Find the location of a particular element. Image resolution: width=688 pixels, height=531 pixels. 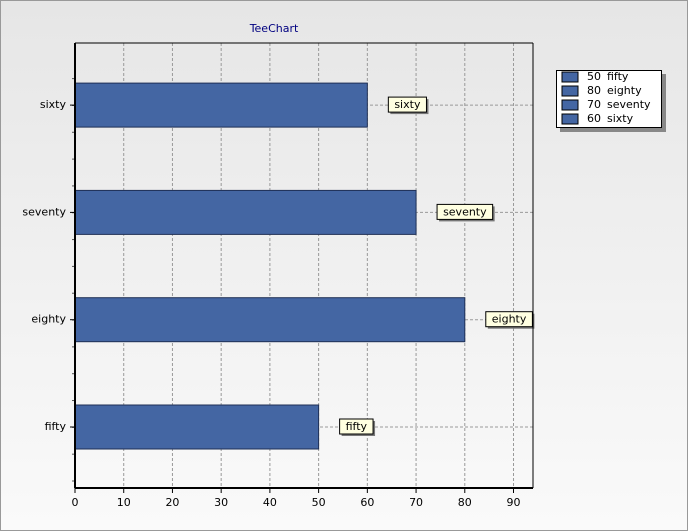

data-label: eighty is located at coordinates (509, 319).